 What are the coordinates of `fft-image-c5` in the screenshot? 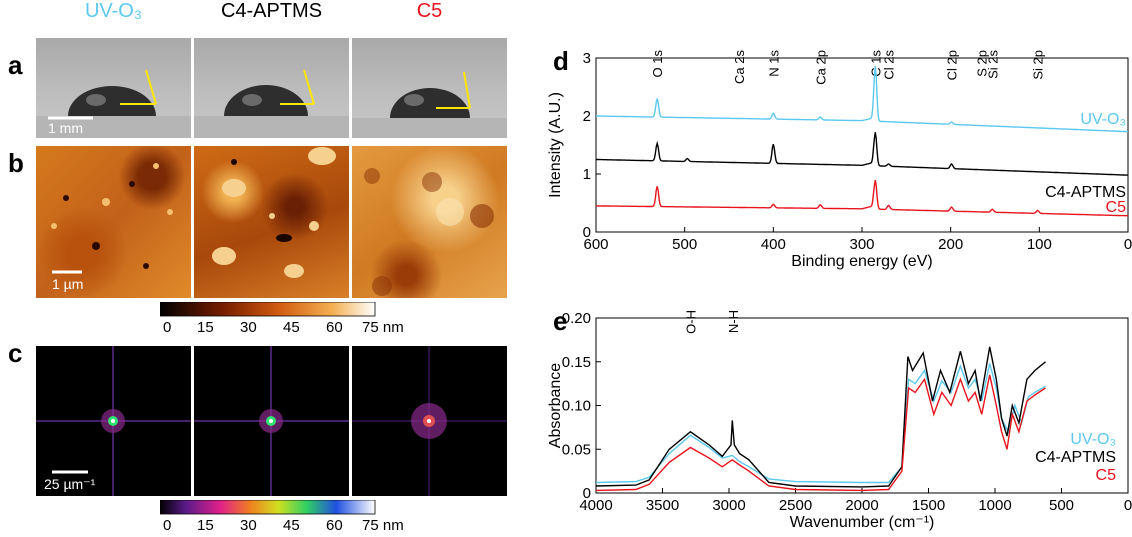 It's located at (429, 421).